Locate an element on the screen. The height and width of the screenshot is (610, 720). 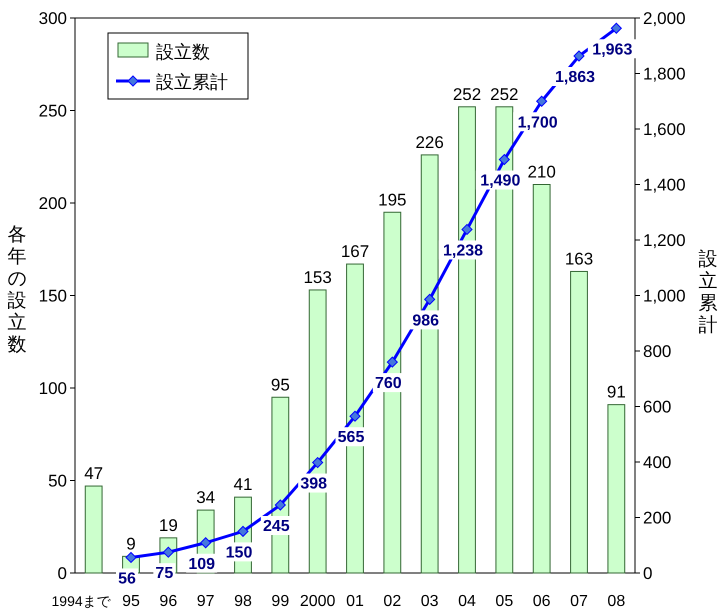
x-tick-label: 97 is located at coordinates (205, 601).